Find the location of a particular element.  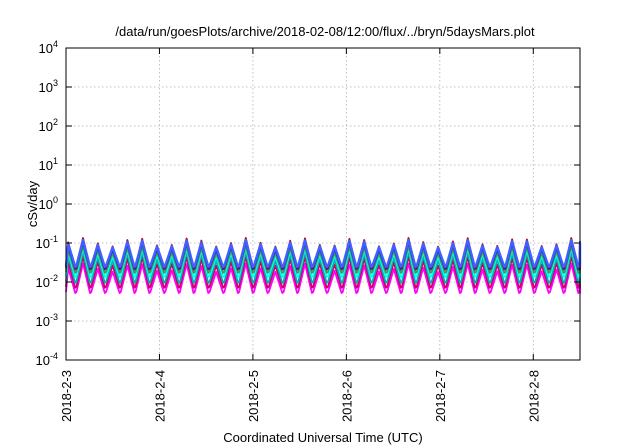

series-group is located at coordinates (323, 265).